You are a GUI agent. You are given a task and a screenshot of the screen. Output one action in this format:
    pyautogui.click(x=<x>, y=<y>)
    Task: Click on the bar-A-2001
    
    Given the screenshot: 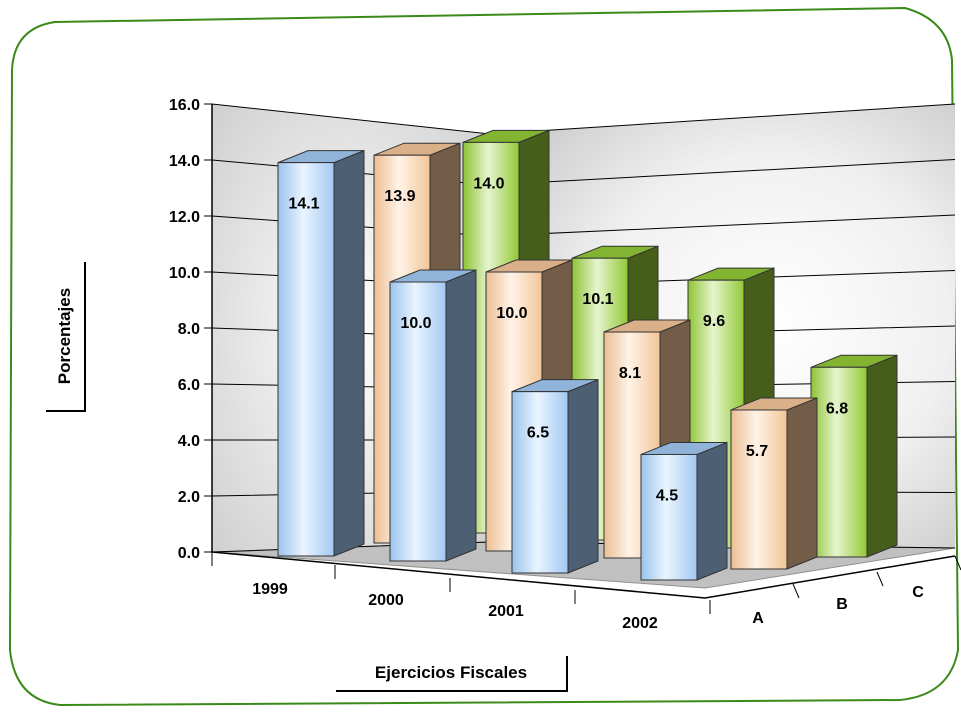 What is the action you would take?
    pyautogui.click(x=555, y=476)
    